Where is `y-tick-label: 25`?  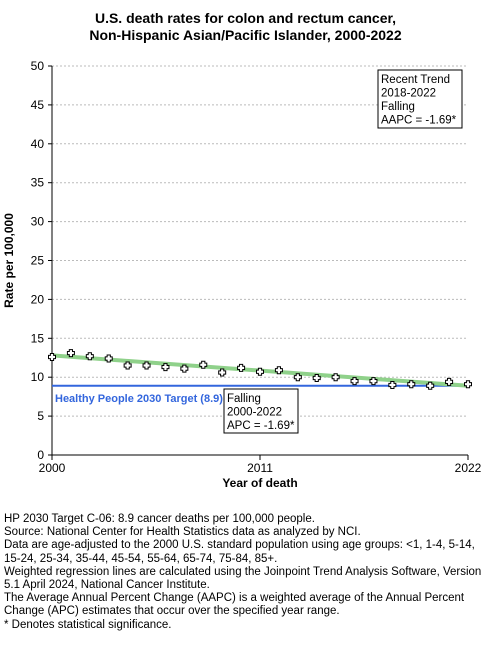 y-tick-label: 25 is located at coordinates (38, 261).